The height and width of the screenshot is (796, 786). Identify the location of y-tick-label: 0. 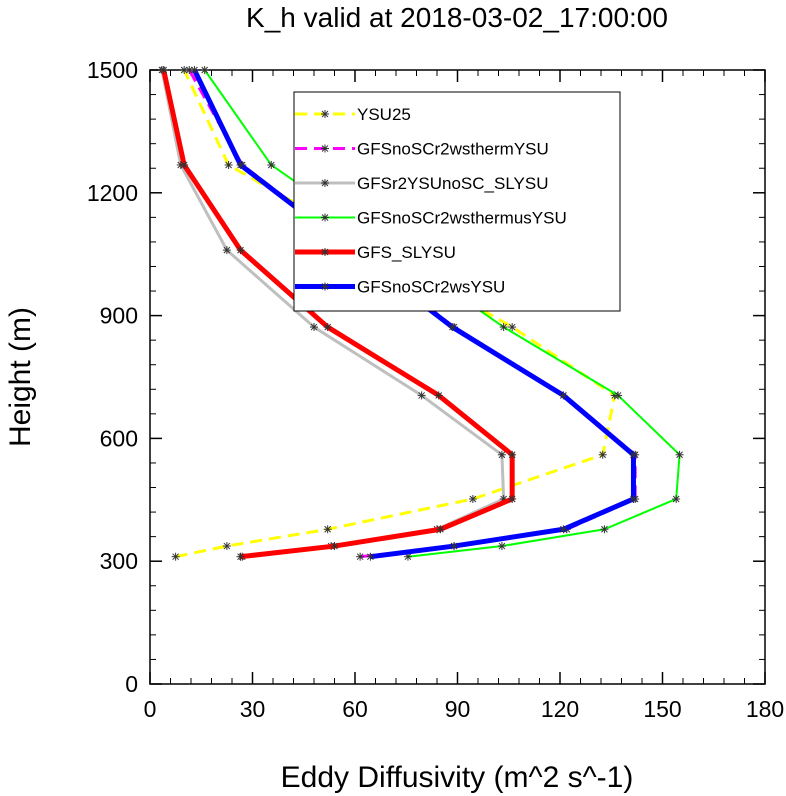
(131, 684).